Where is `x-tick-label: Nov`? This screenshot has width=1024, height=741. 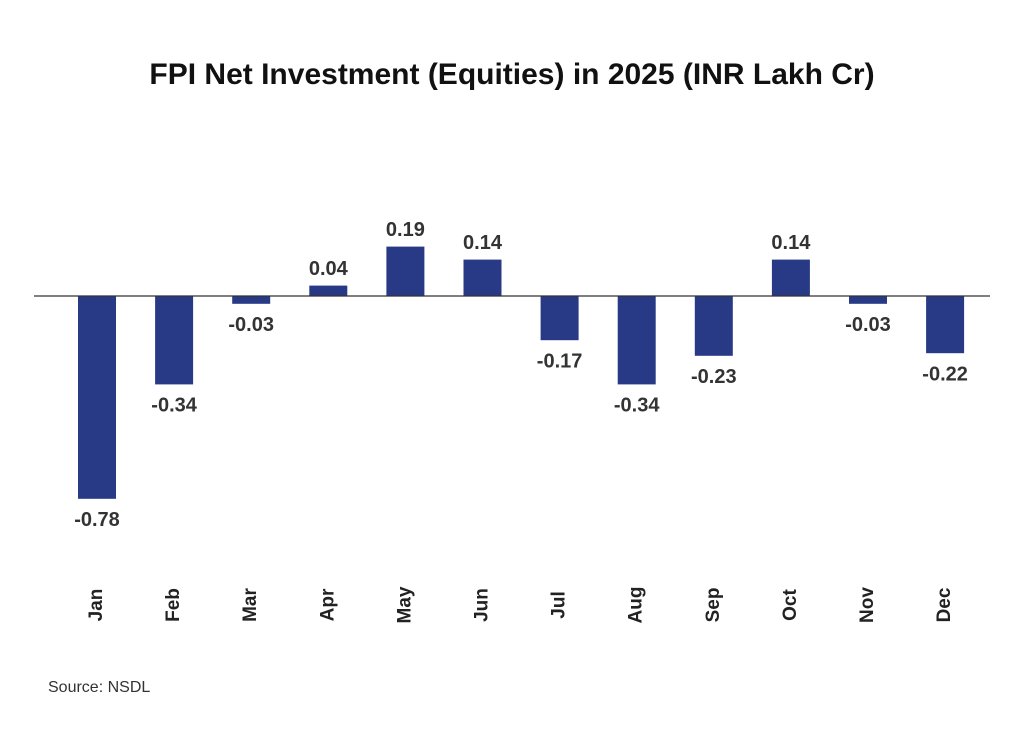 x-tick-label: Nov is located at coordinates (867, 605).